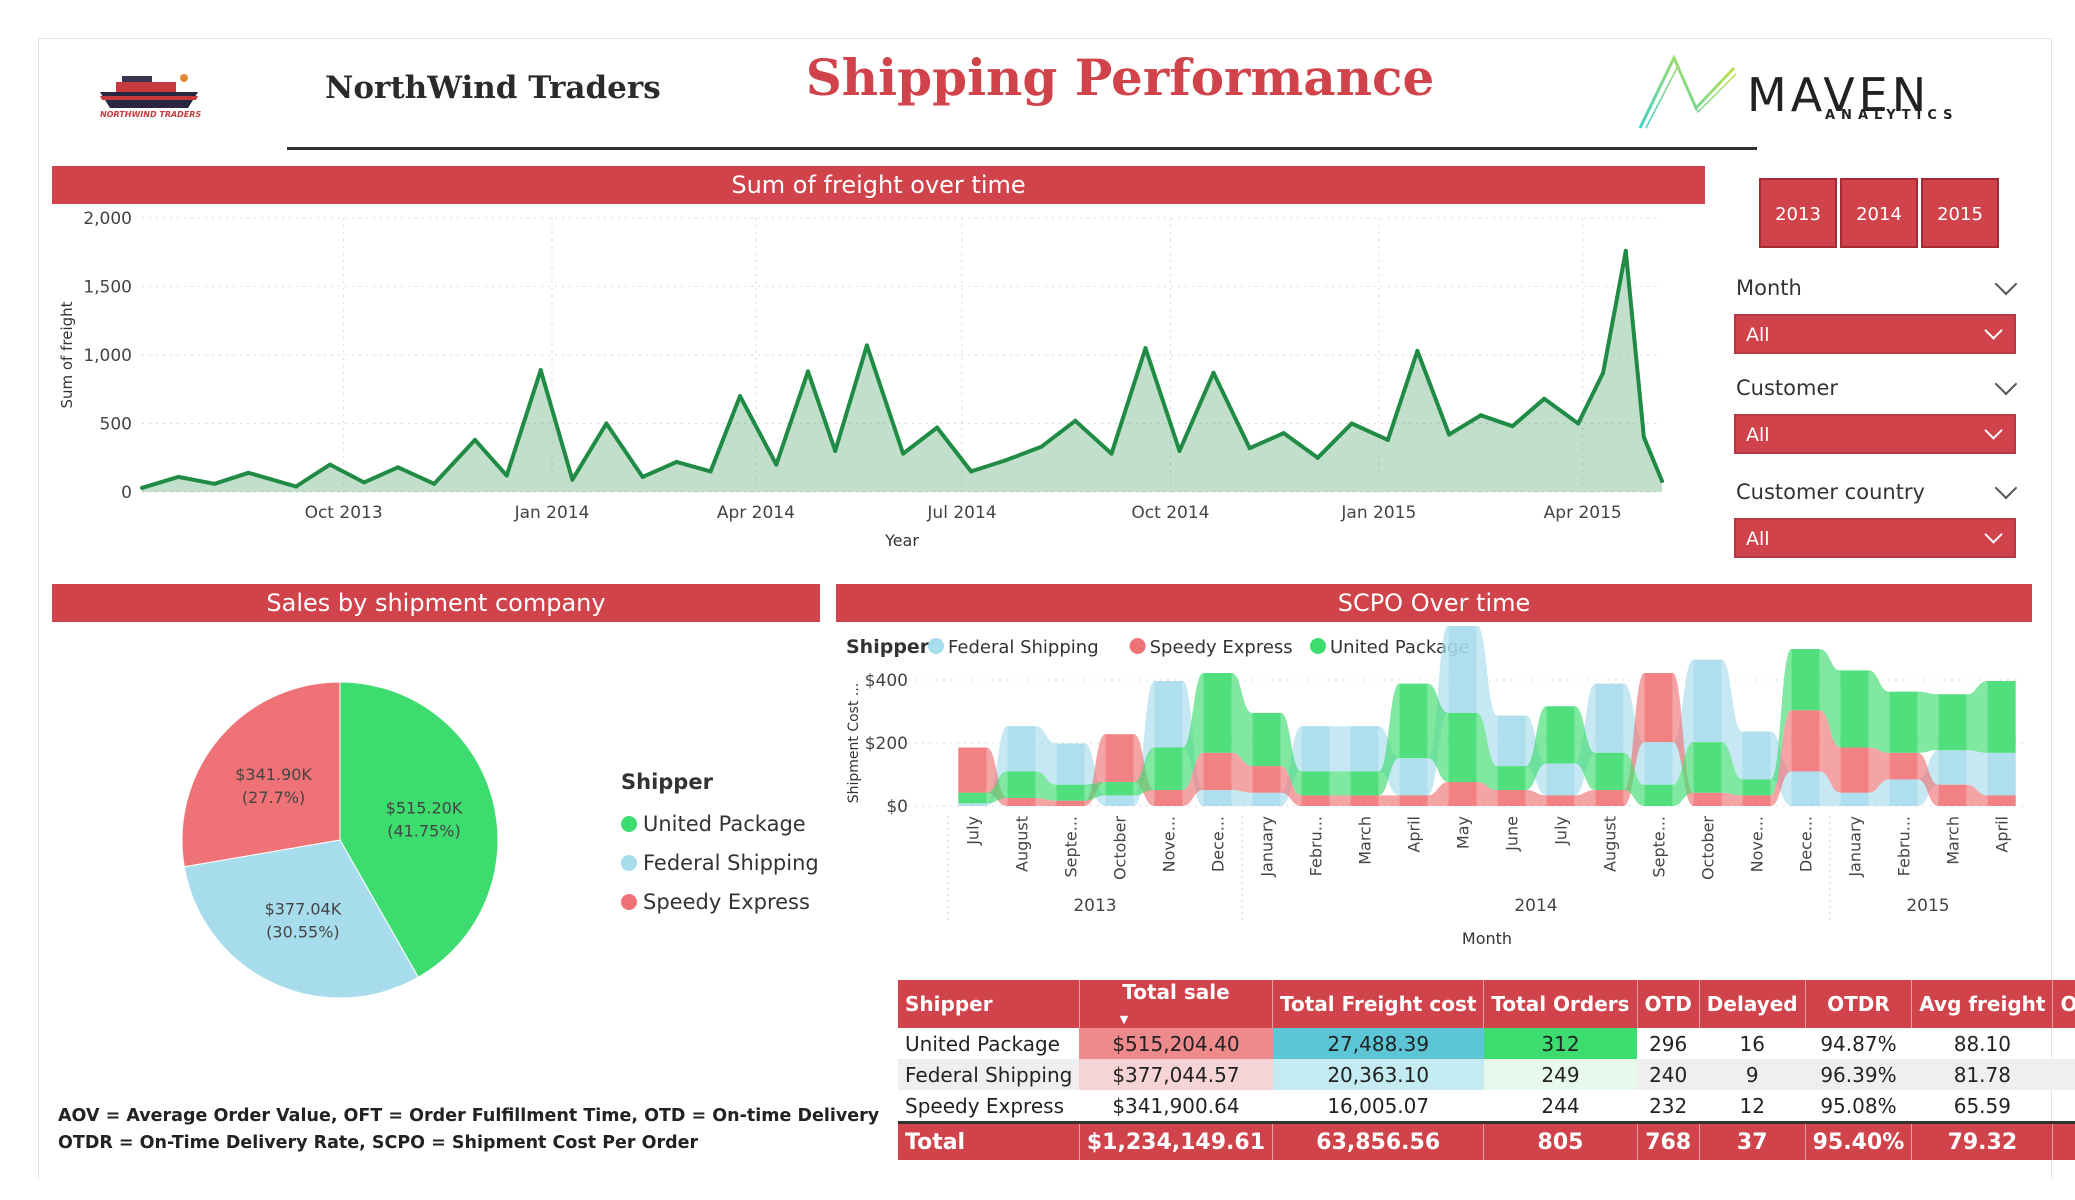 The height and width of the screenshot is (1200, 2075). What do you see at coordinates (1120, 77) in the screenshot?
I see `page-title: Shipping Performance` at bounding box center [1120, 77].